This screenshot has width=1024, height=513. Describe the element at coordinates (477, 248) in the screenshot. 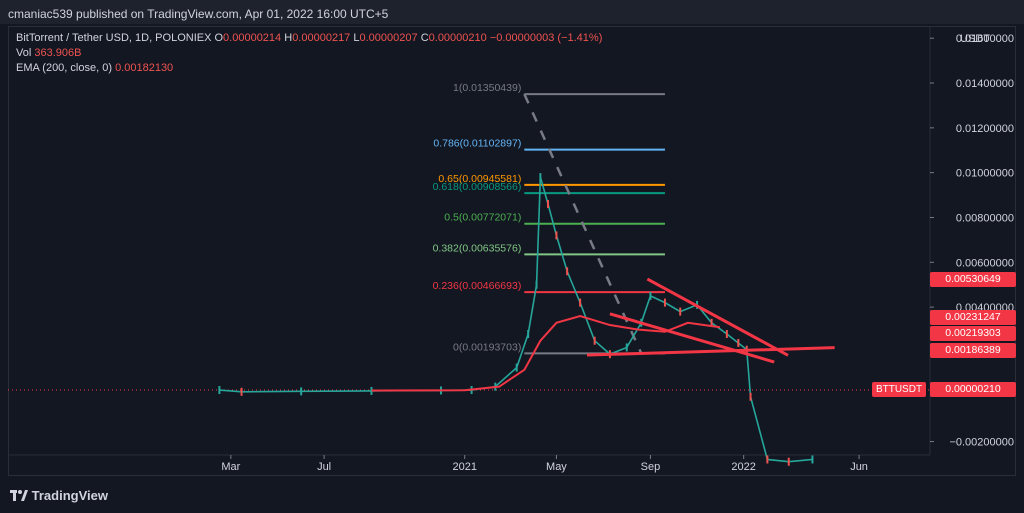

I see `fib-level-label: 0.382(0.00635576)` at that location.